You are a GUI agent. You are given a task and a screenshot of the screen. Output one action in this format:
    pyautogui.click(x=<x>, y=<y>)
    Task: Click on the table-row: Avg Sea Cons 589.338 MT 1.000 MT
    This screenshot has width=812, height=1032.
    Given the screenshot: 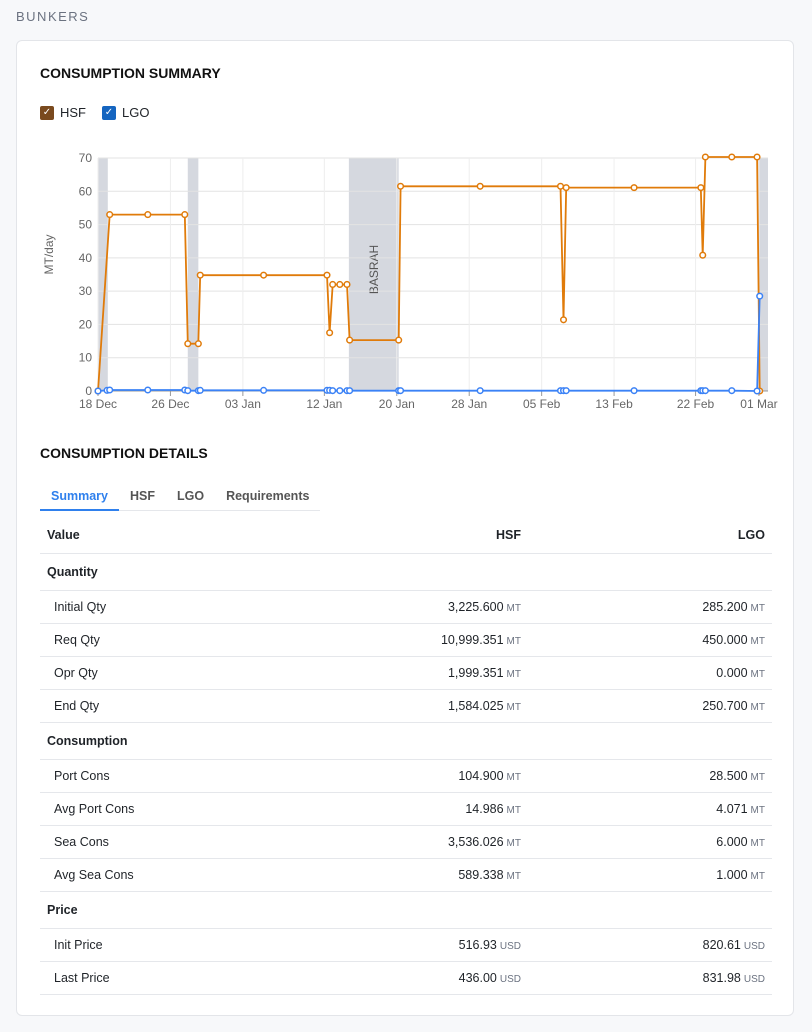 What is the action you would take?
    pyautogui.click(x=406, y=875)
    